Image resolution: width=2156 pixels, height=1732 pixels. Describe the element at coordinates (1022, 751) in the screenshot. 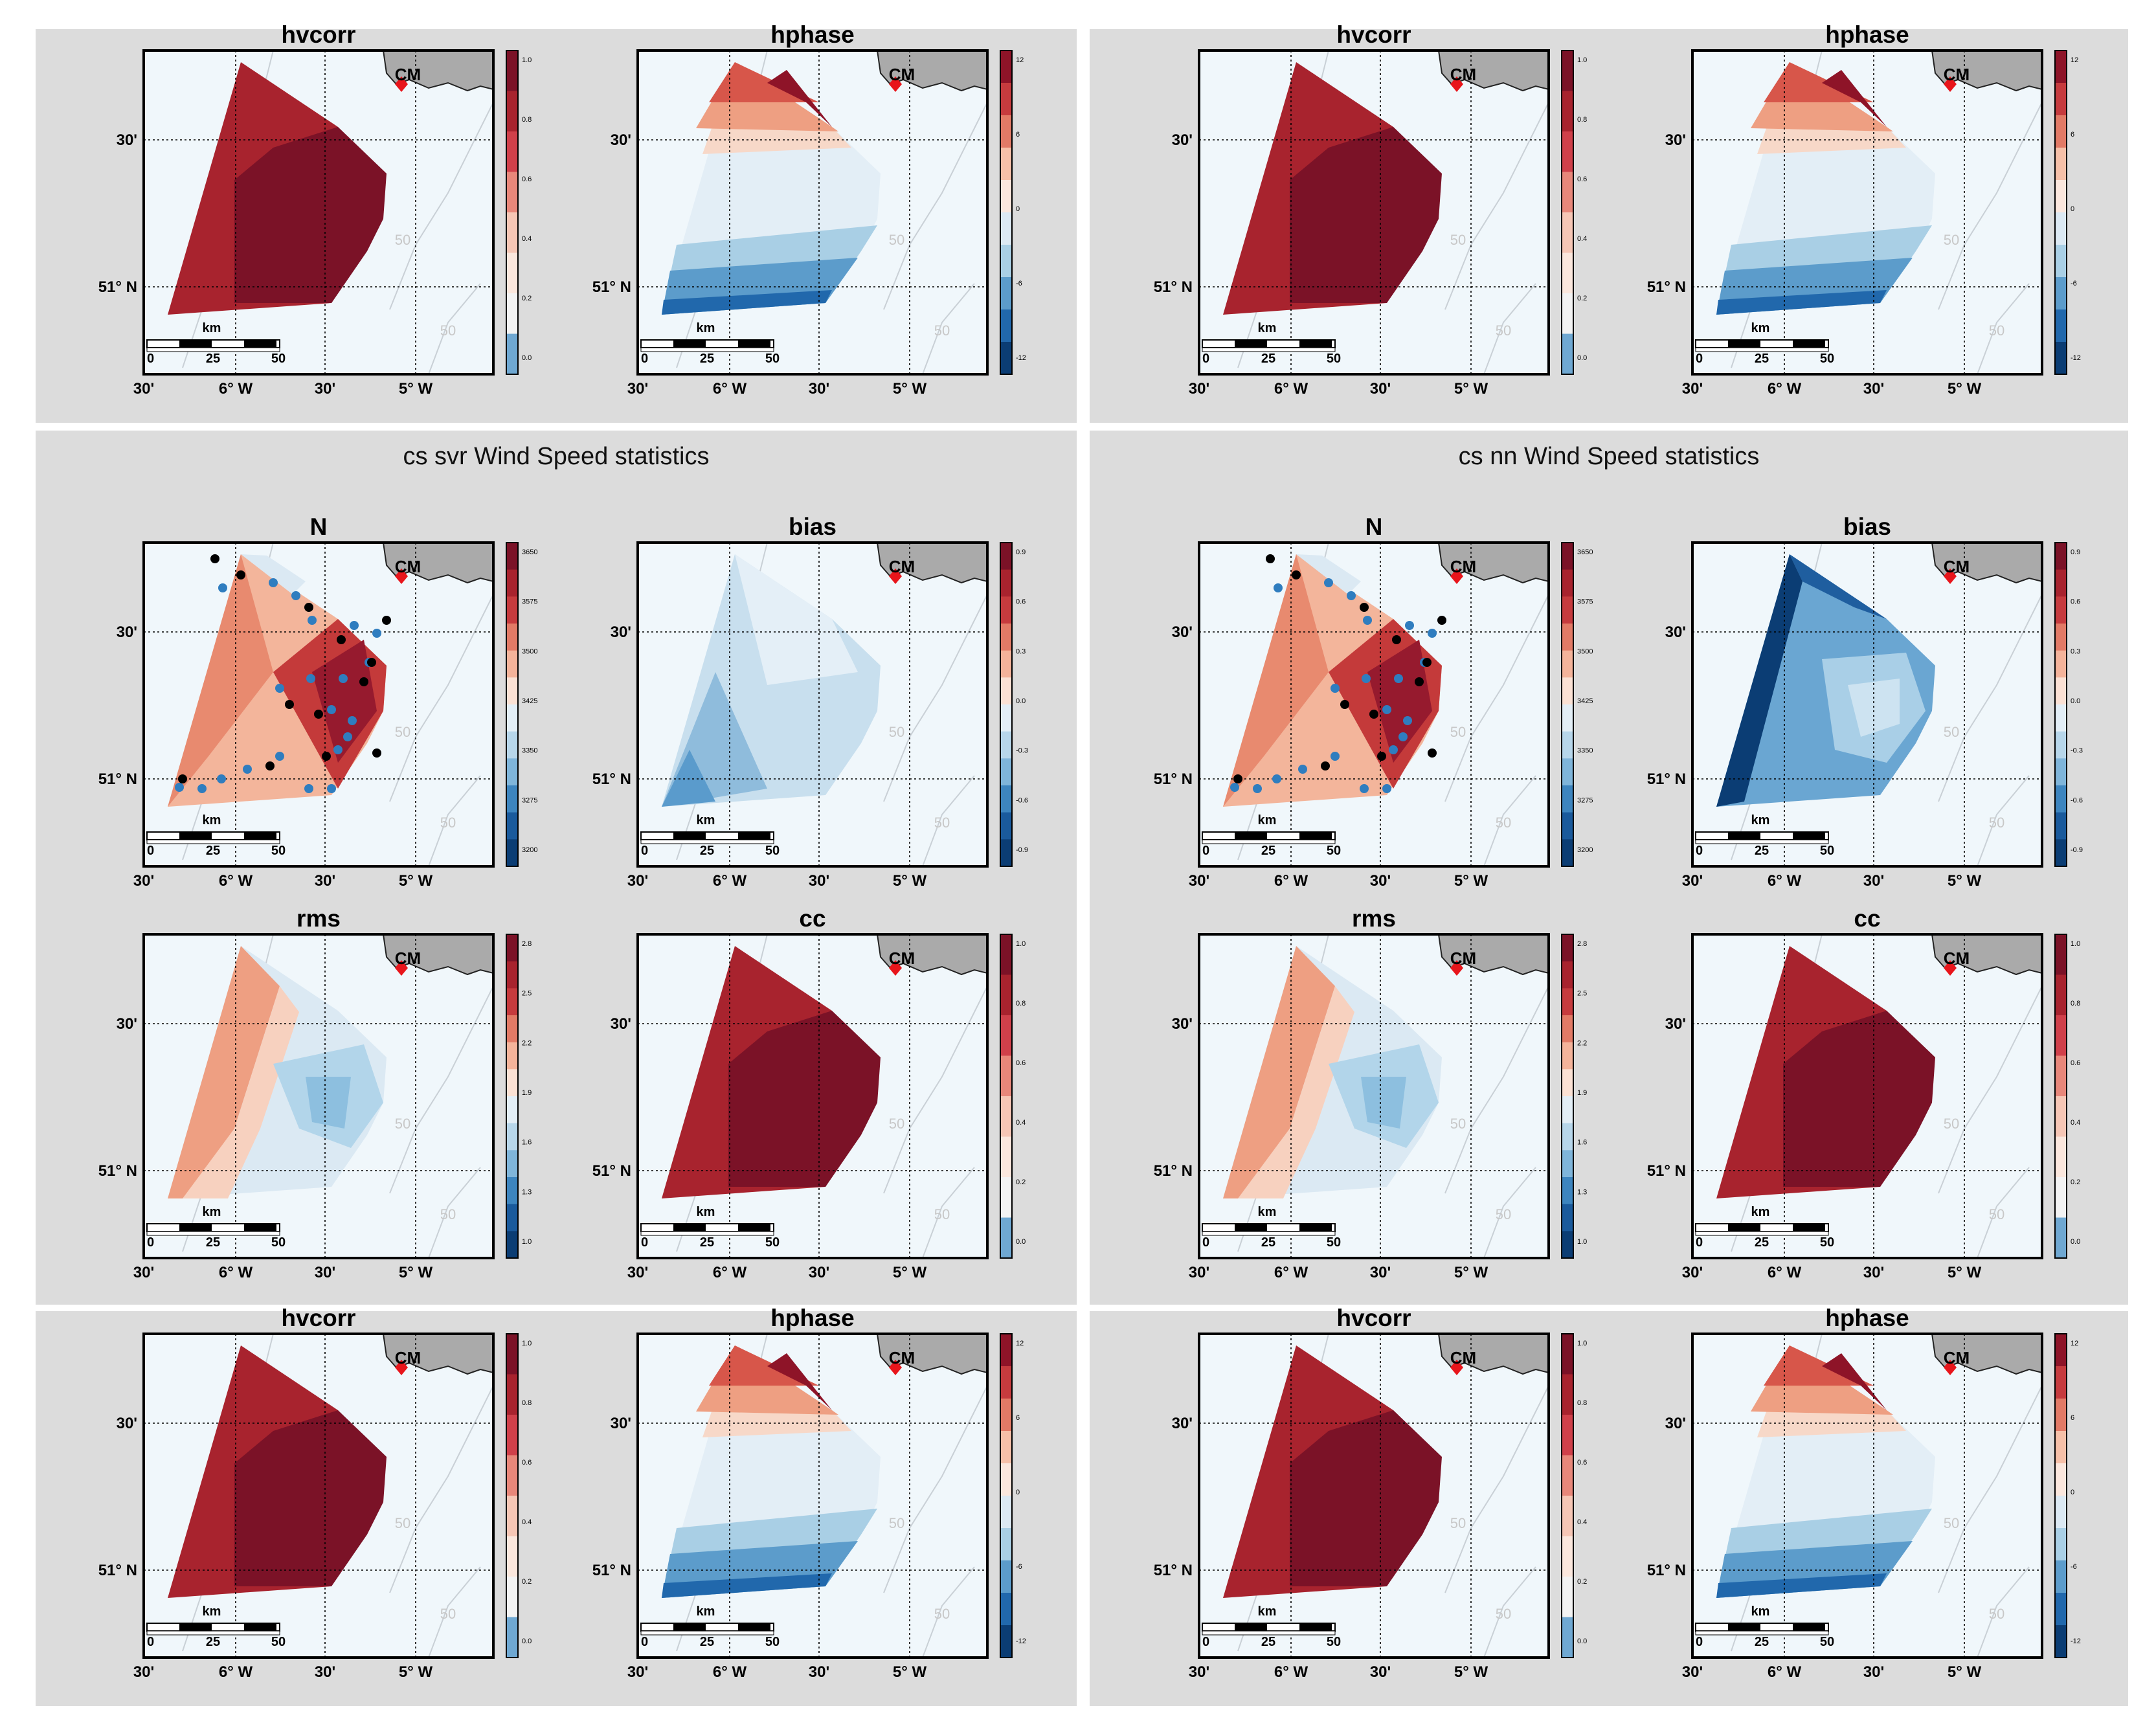

I see `colorbar-tick: -0.3` at that location.